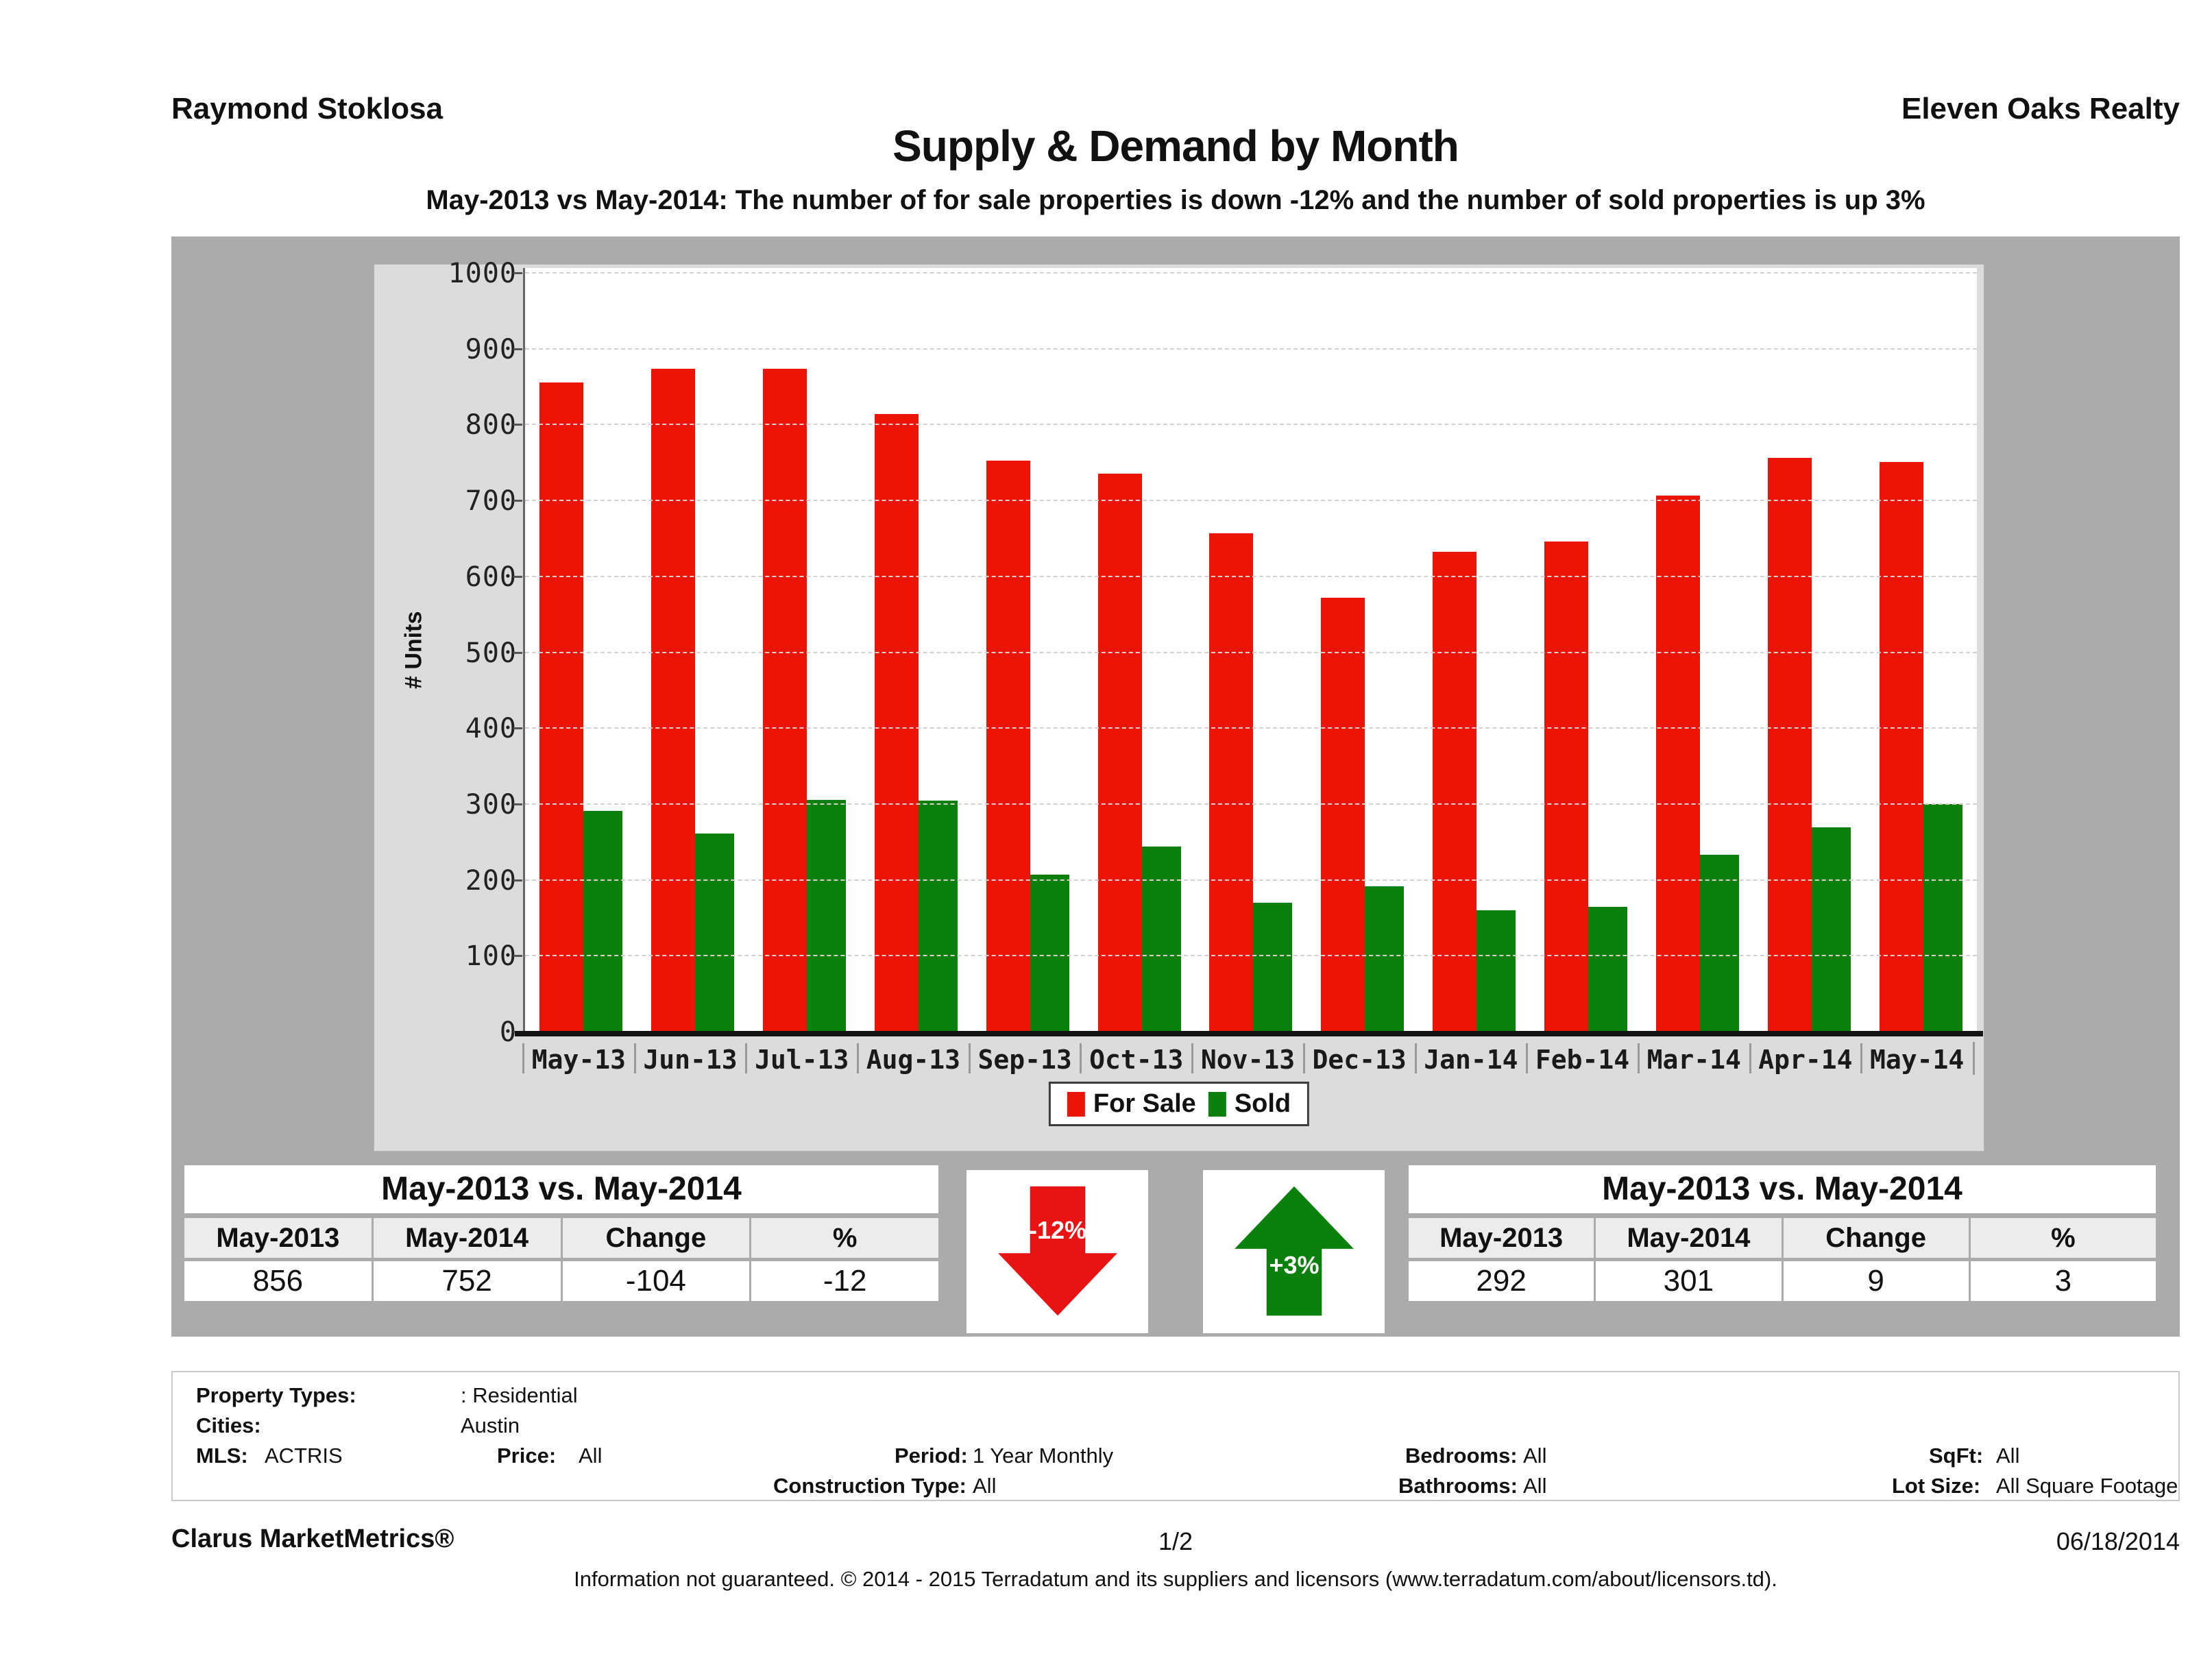 Image resolution: width=2212 pixels, height=1678 pixels. What do you see at coordinates (276, 1395) in the screenshot?
I see `property-types-label: Property Types:` at bounding box center [276, 1395].